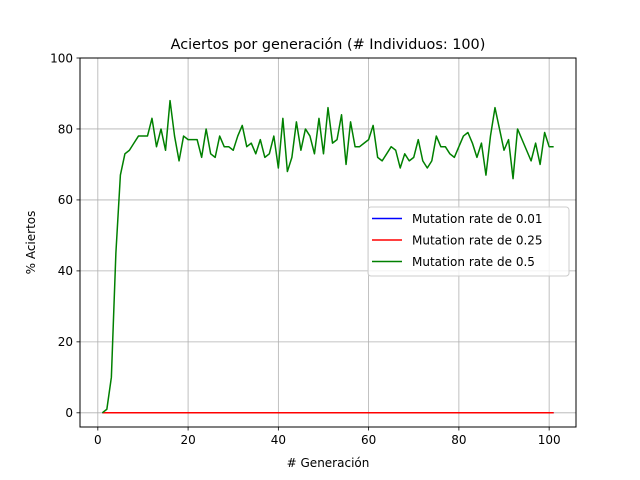 Image resolution: width=640 pixels, height=480 pixels. Describe the element at coordinates (458, 440) in the screenshot. I see `x-tick-label: 80` at that location.